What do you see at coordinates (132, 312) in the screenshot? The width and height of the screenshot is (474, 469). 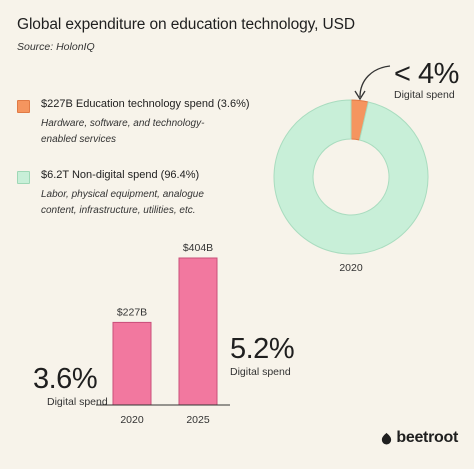 I see `bar-data-label-2020: $227B` at bounding box center [132, 312].